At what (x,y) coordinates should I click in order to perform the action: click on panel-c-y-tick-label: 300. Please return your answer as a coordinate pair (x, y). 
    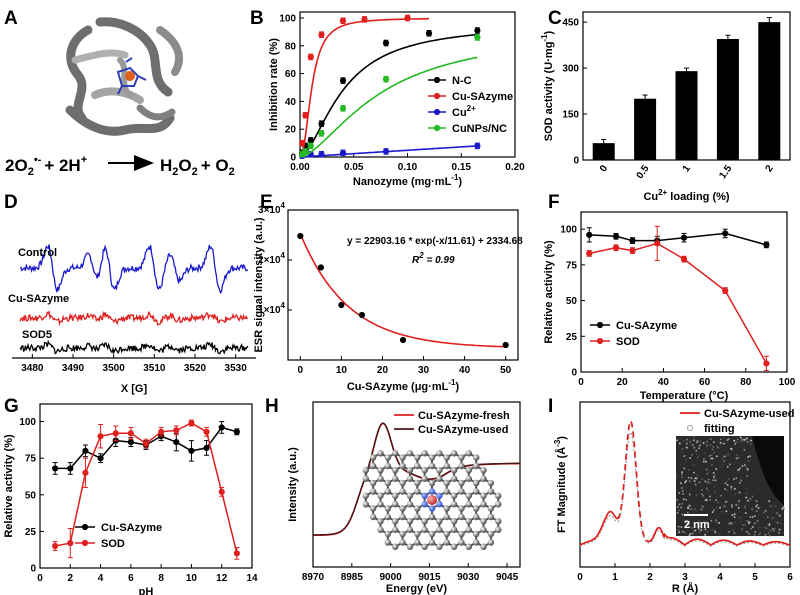
    Looking at the image, I should click on (570, 69).